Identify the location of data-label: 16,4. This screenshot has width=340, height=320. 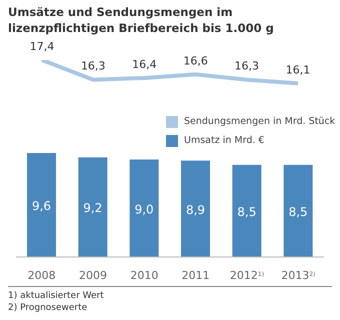
(144, 64).